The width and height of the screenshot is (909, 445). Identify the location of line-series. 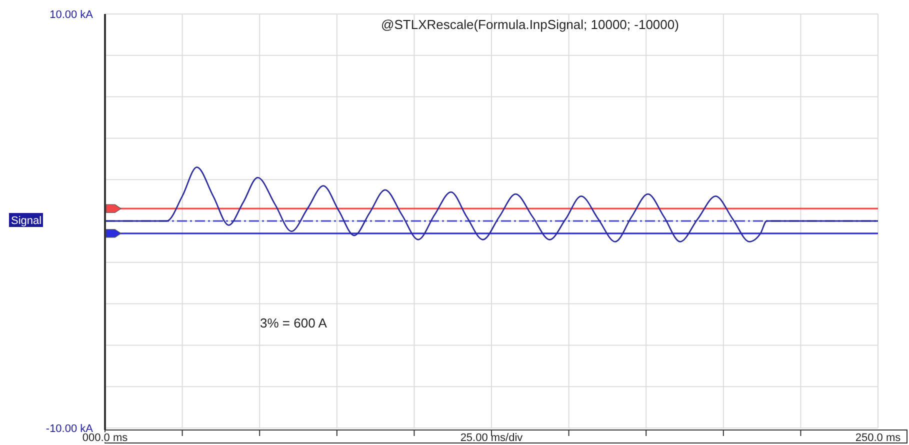
(491, 204).